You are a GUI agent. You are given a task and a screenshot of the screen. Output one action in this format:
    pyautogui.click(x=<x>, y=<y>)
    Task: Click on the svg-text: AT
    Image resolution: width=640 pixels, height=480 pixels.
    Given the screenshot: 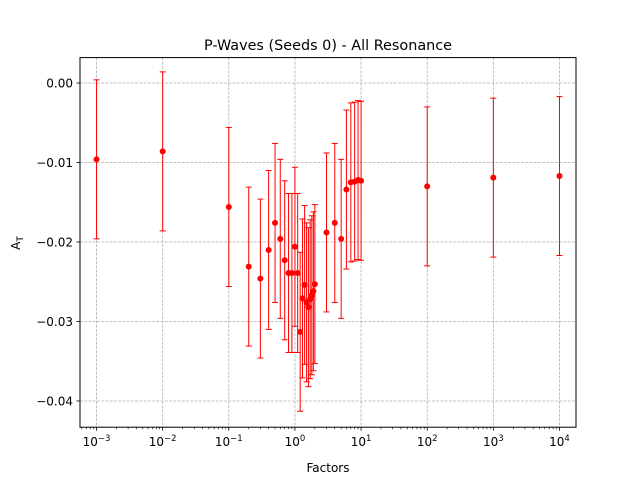 What is the action you would take?
    pyautogui.click(x=17, y=243)
    